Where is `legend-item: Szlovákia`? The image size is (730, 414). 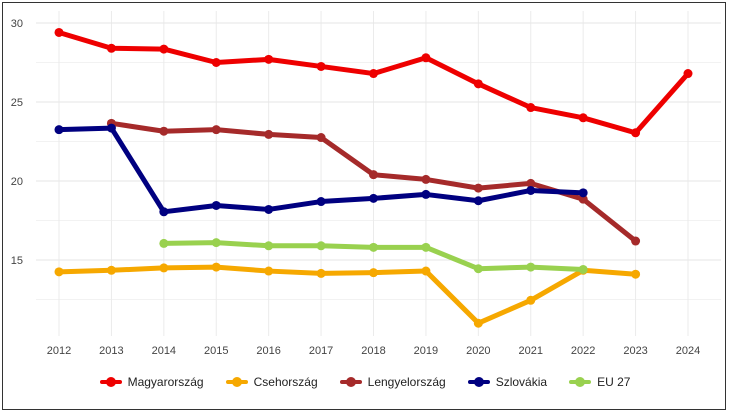 legend-item: Szlovákia is located at coordinates (507, 382).